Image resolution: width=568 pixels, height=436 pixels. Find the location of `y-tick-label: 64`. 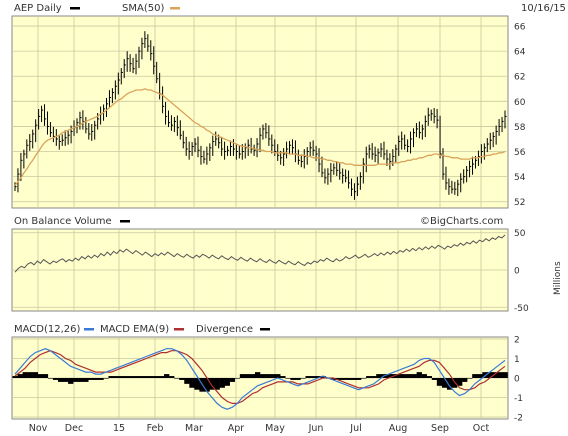

y-tick-label: 64 is located at coordinates (520, 53).